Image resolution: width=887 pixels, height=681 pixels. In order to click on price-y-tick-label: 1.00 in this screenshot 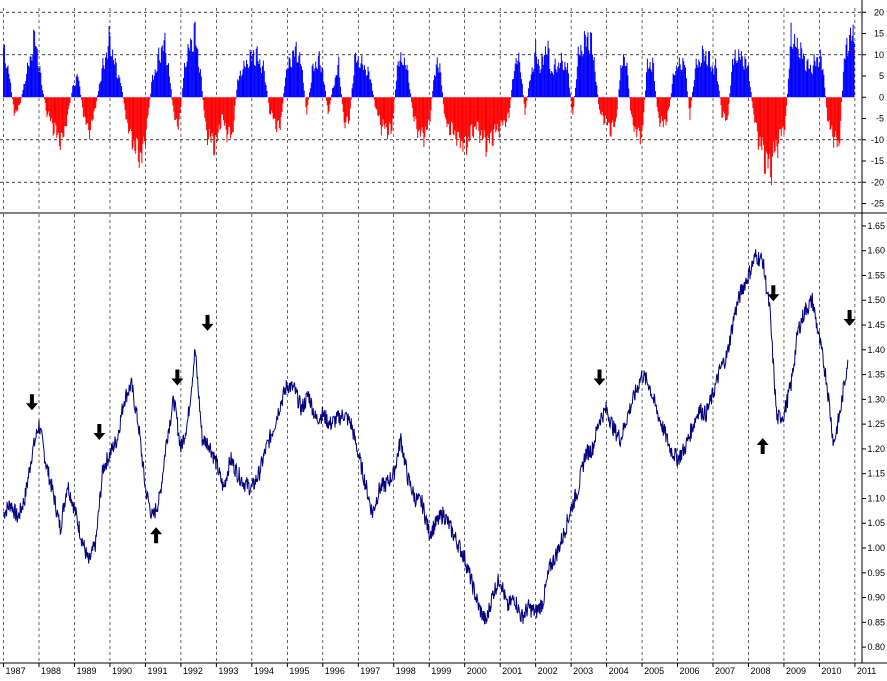, I will do `click(876, 548)`.